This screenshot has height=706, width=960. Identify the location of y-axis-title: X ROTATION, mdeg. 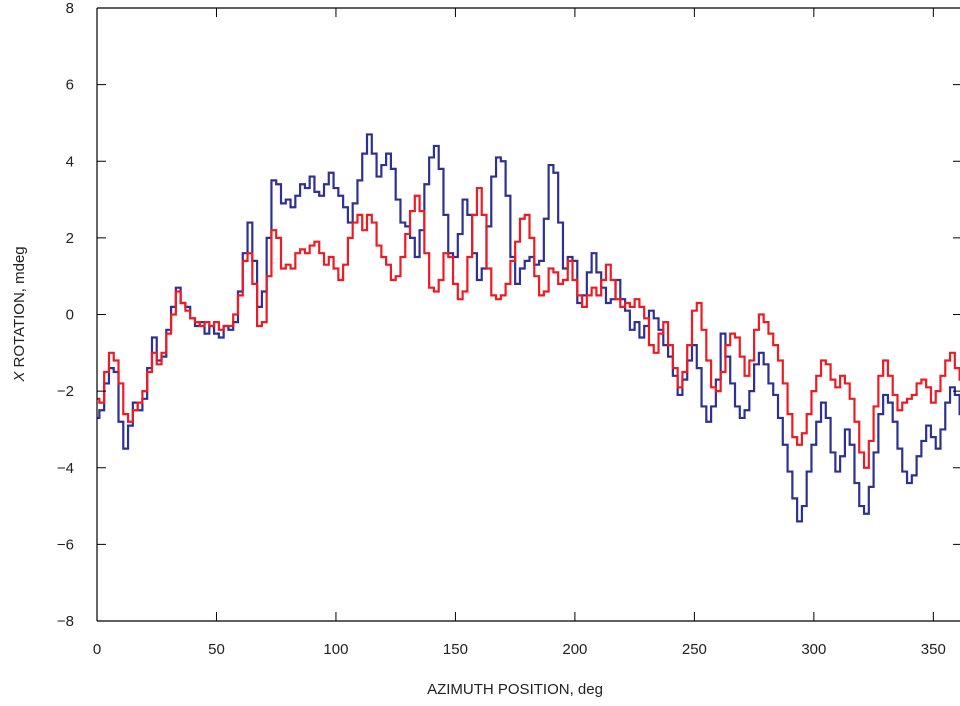
(19, 314).